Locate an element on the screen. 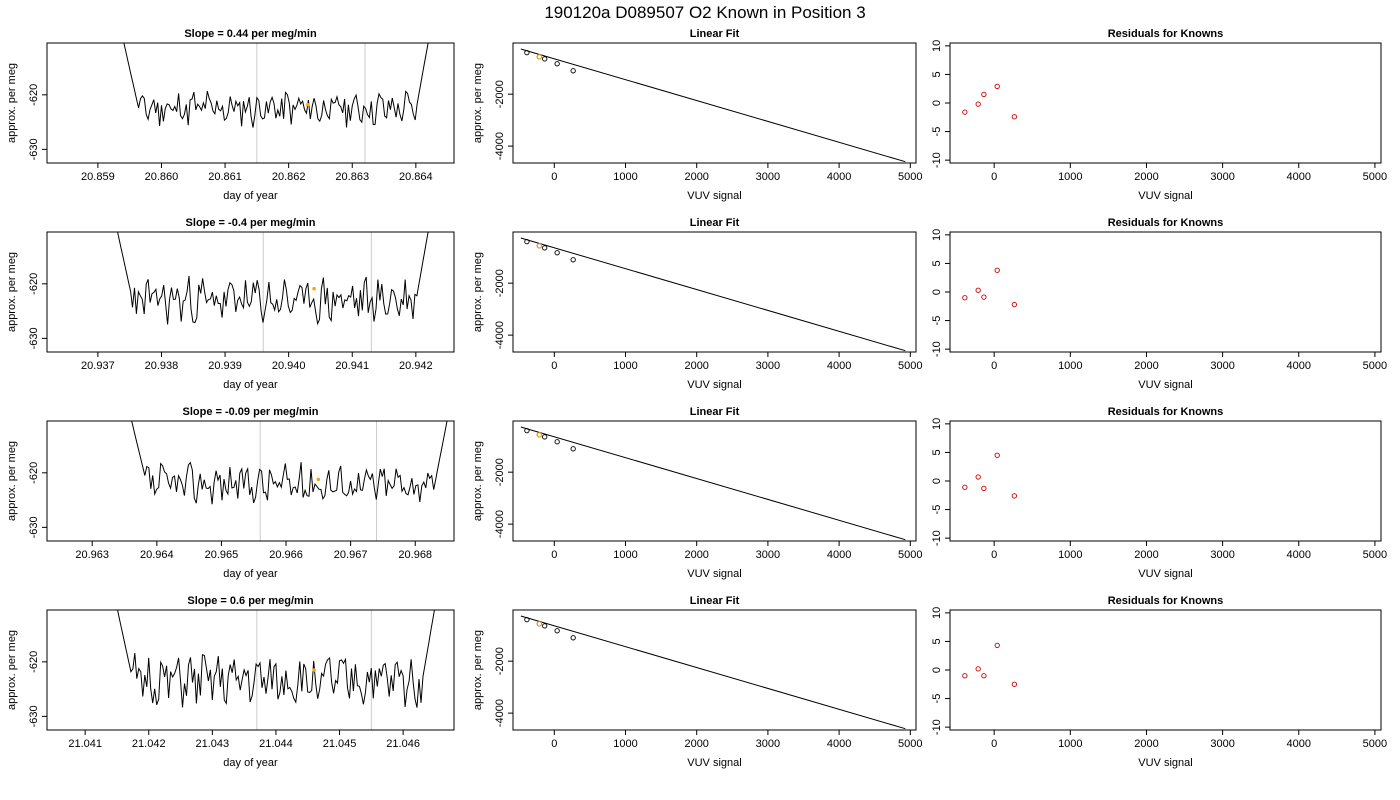  x-tick-label: 1000 is located at coordinates (625, 366).